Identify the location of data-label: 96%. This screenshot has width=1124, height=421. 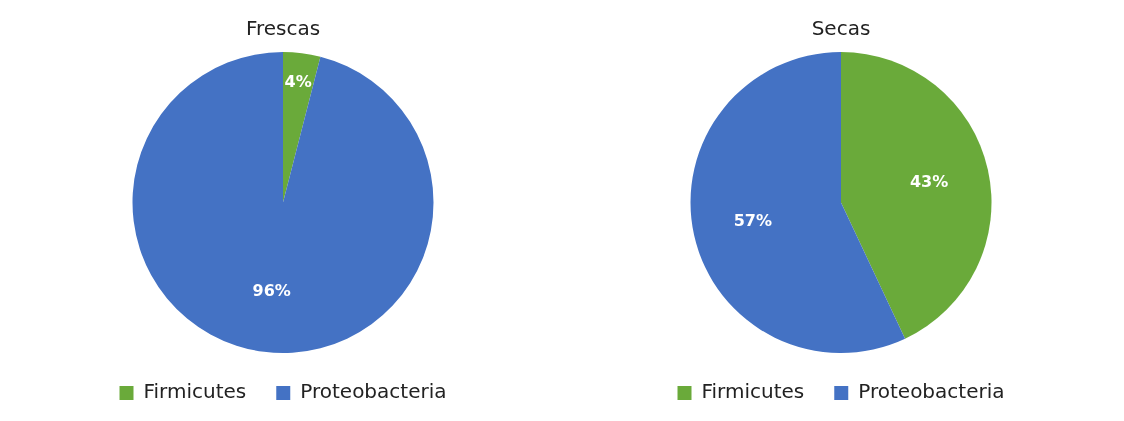
(271, 291).